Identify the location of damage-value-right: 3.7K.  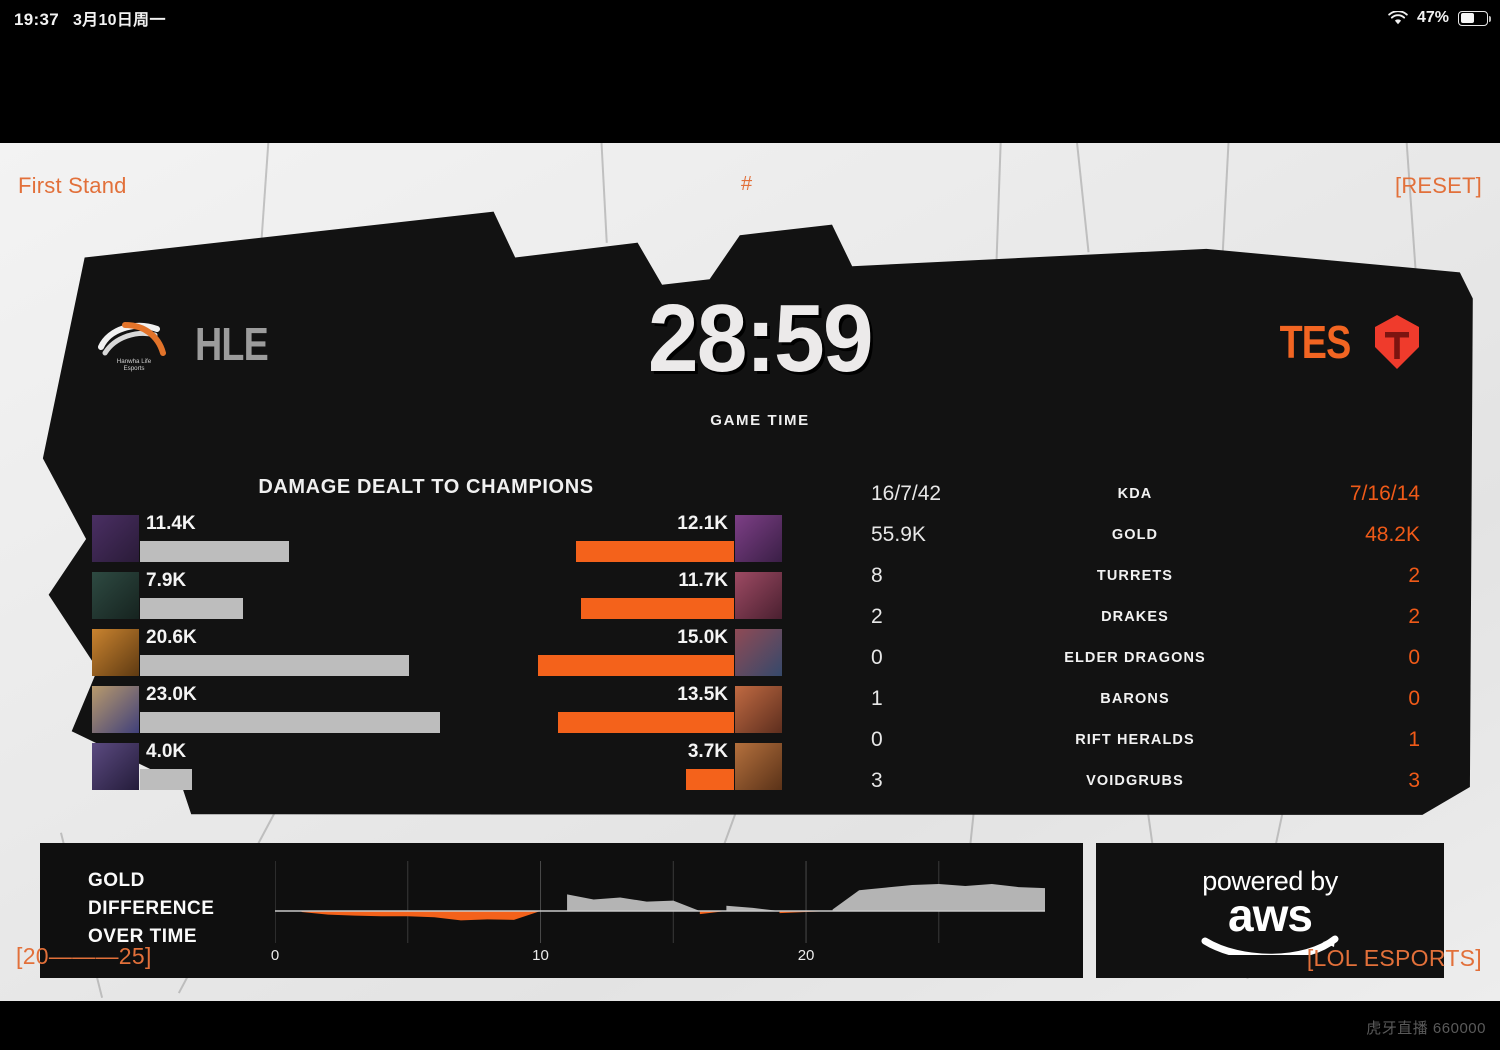
(707, 751).